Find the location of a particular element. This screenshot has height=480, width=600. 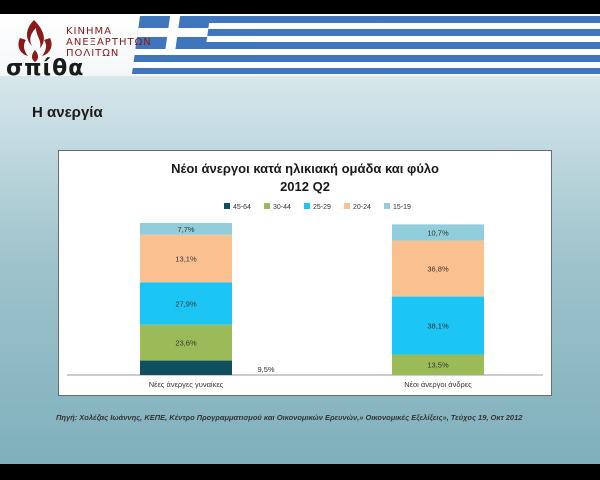

data-label: 13,1% is located at coordinates (186, 258).